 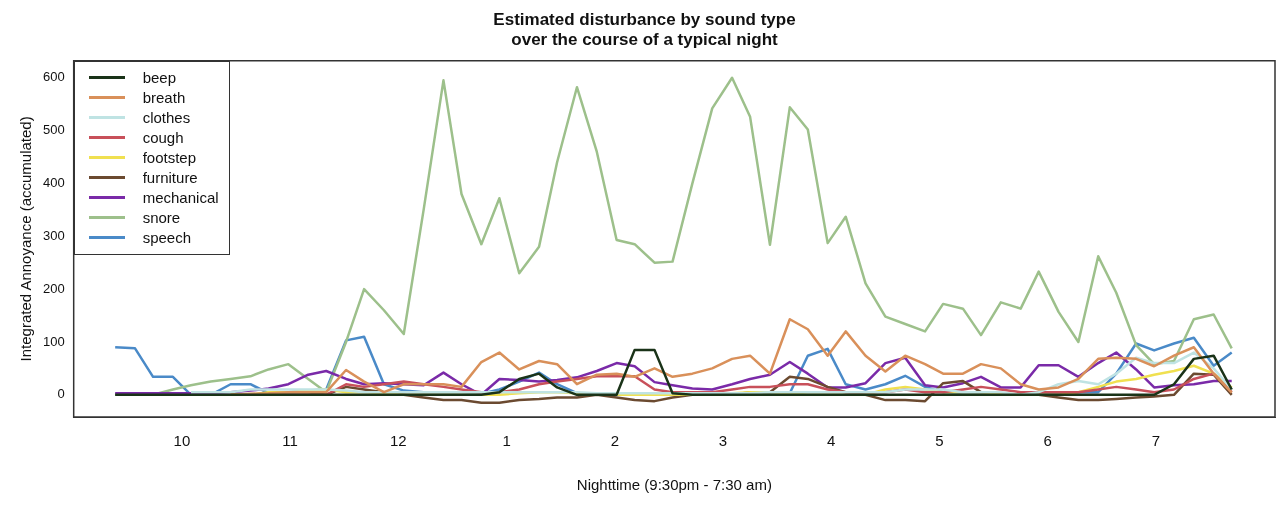 What do you see at coordinates (939, 441) in the screenshot?
I see `x-tick-label: 5` at bounding box center [939, 441].